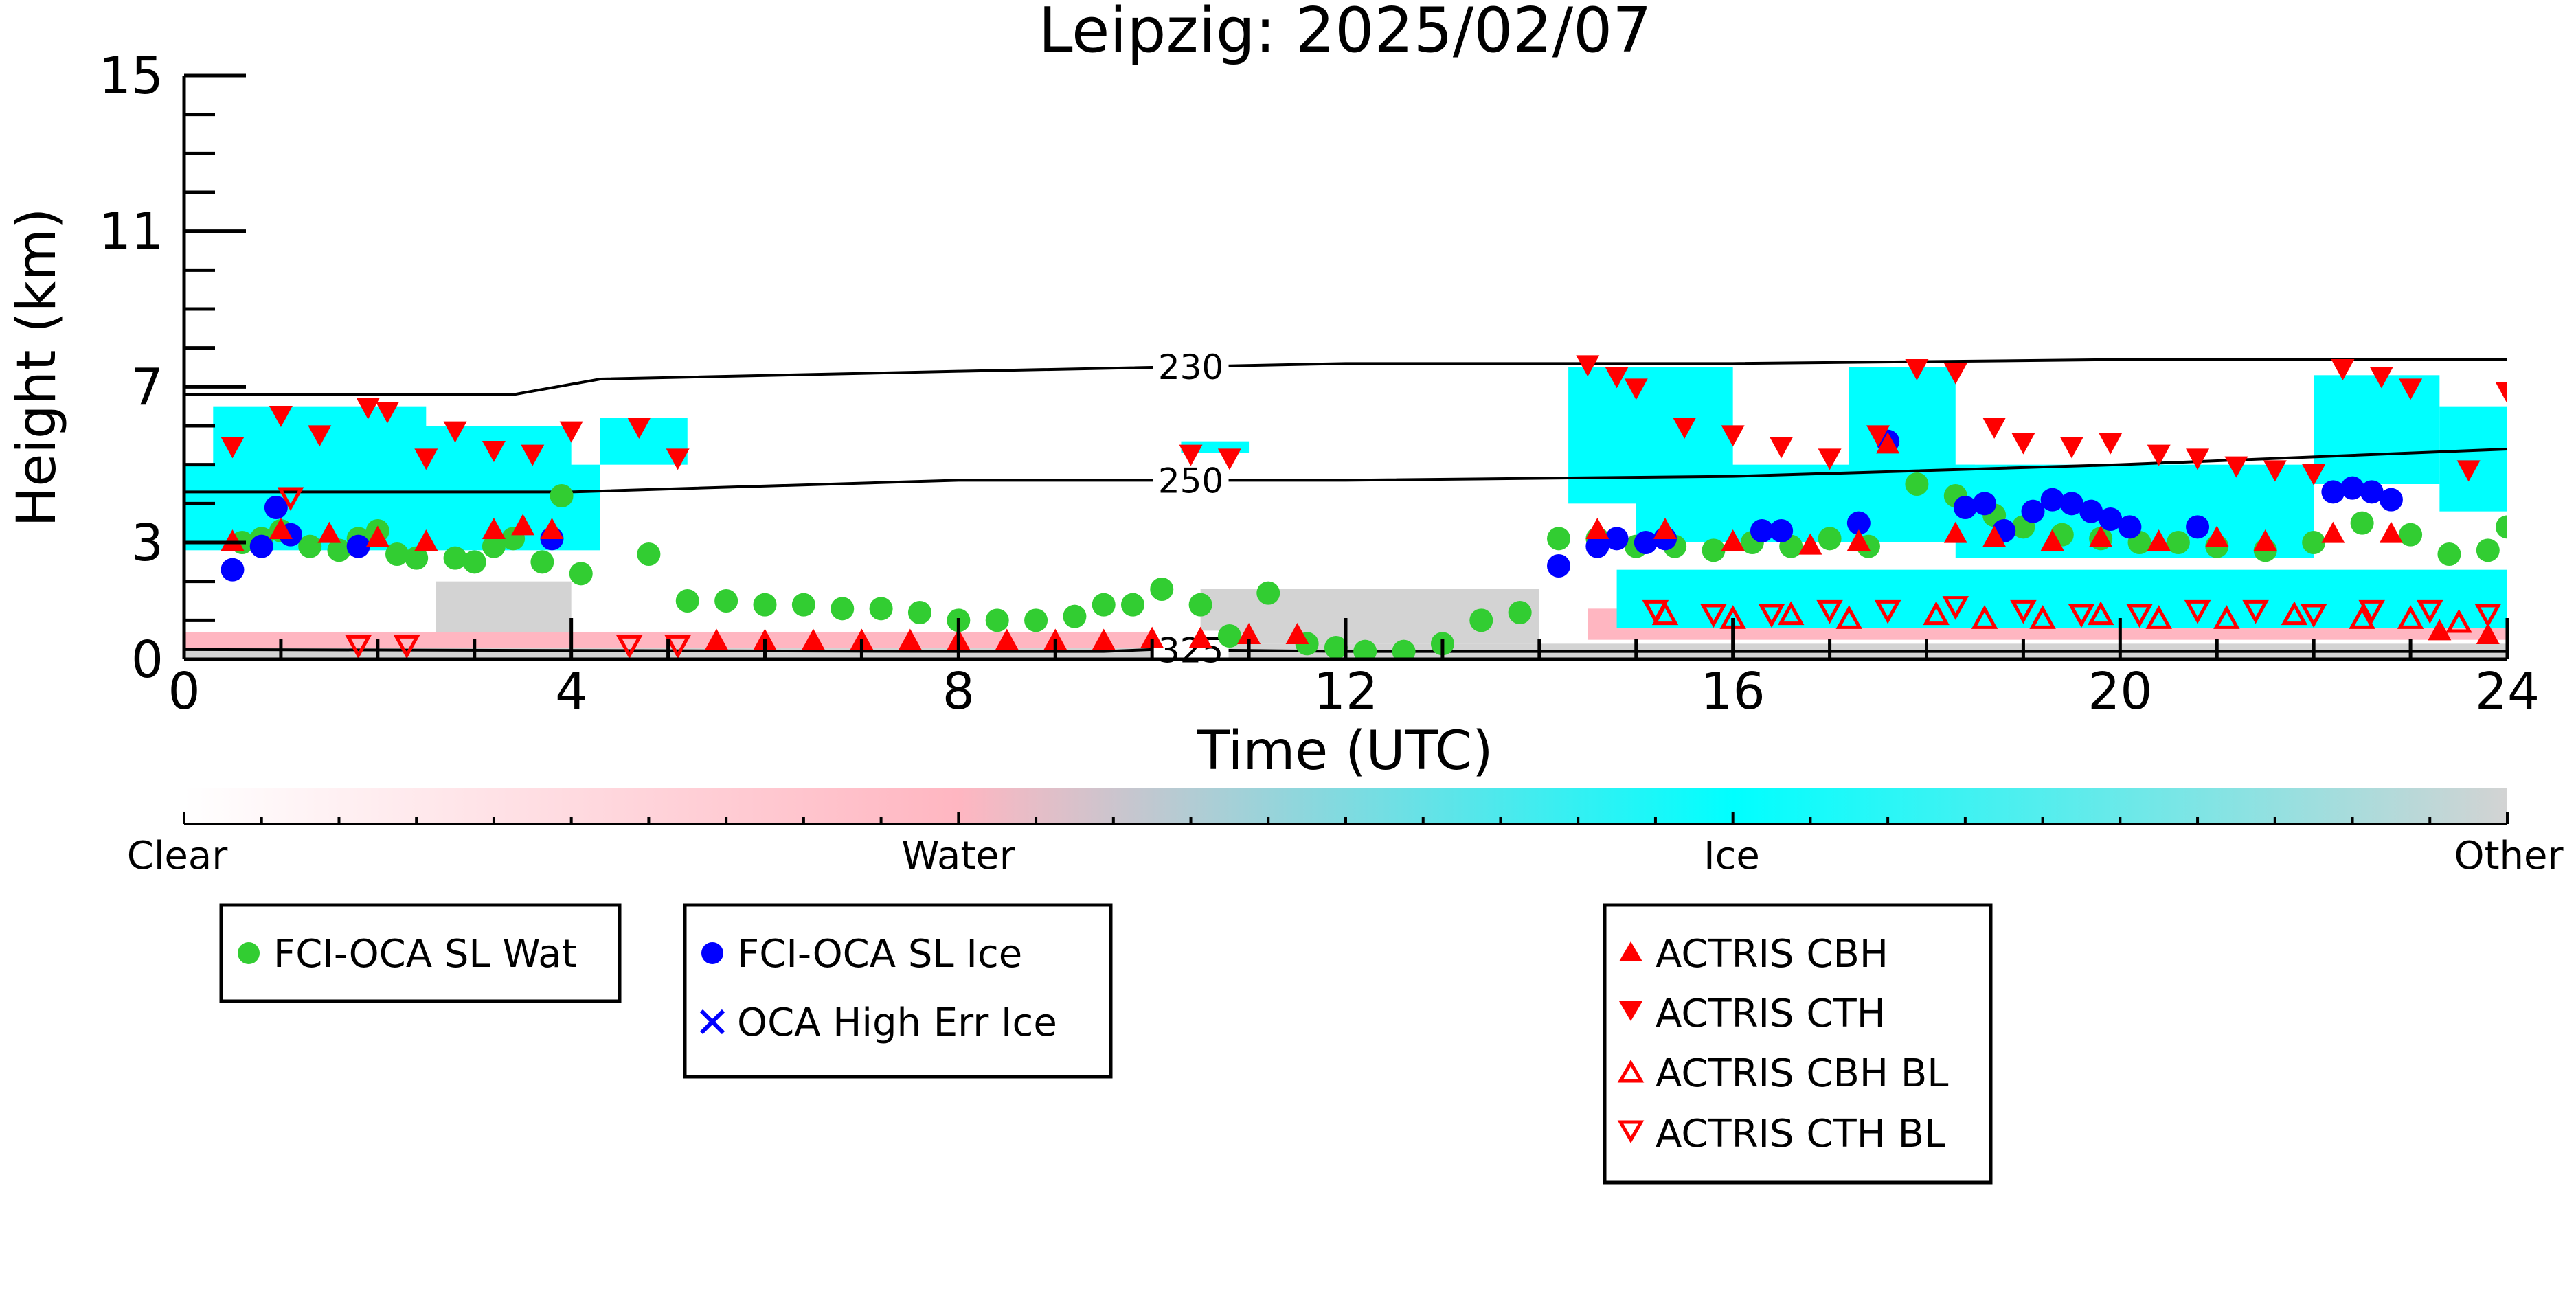 The height and width of the screenshot is (1291, 2576). What do you see at coordinates (37, 367) in the screenshot?
I see `y-axis-label: Height (km)` at bounding box center [37, 367].